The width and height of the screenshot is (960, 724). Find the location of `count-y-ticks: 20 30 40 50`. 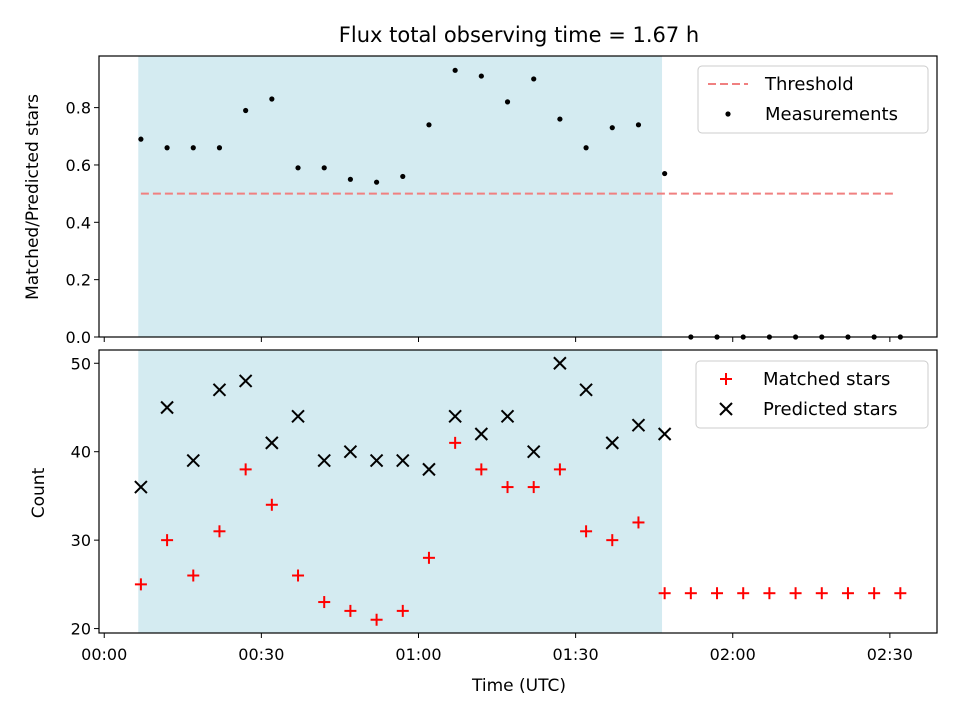

count-y-ticks: 20 30 40 50 is located at coordinates (85, 496).